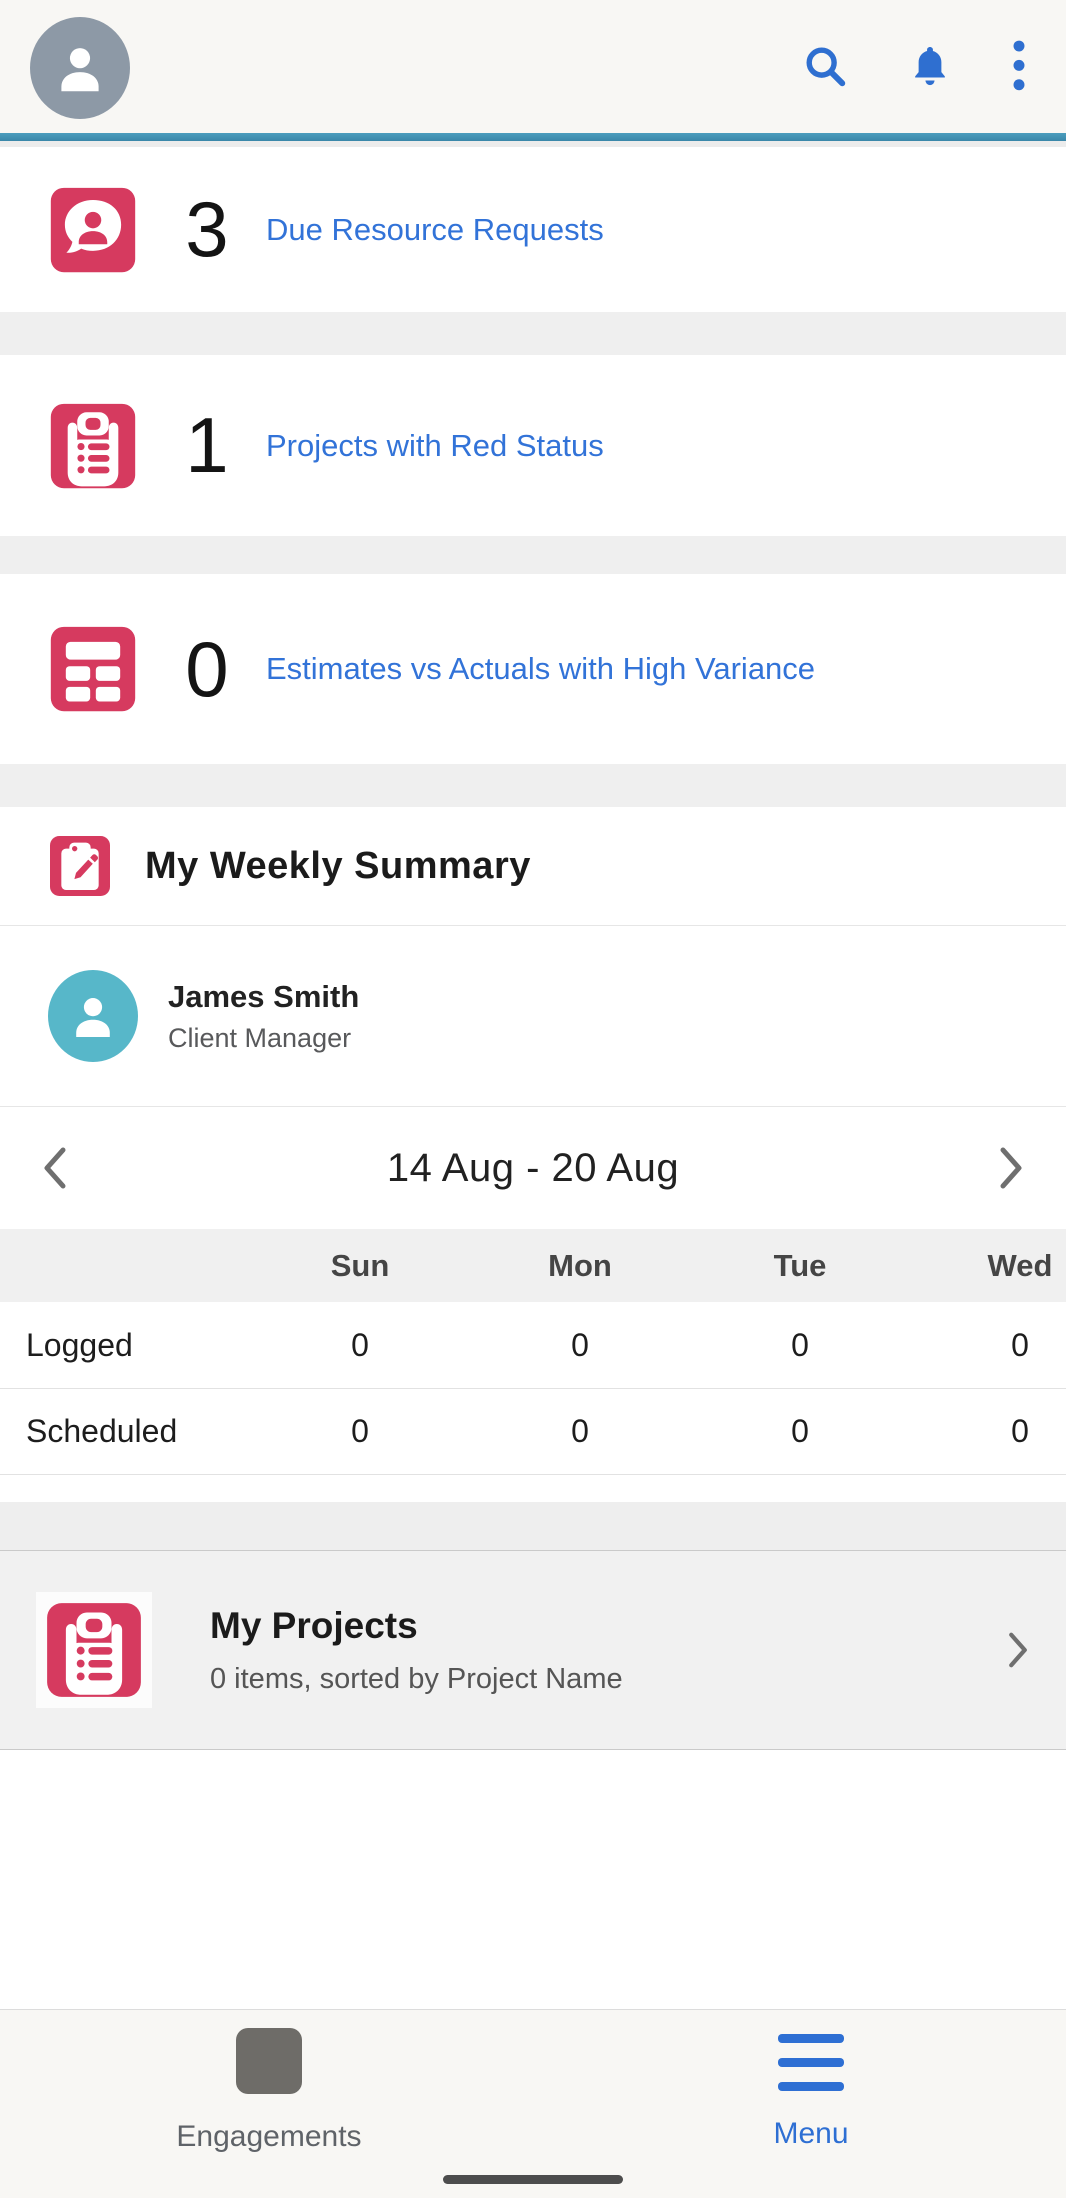 The image size is (1066, 2200). Describe the element at coordinates (533, 866) in the screenshot. I see `weekly-summary-header: My Weekly Summary` at that location.